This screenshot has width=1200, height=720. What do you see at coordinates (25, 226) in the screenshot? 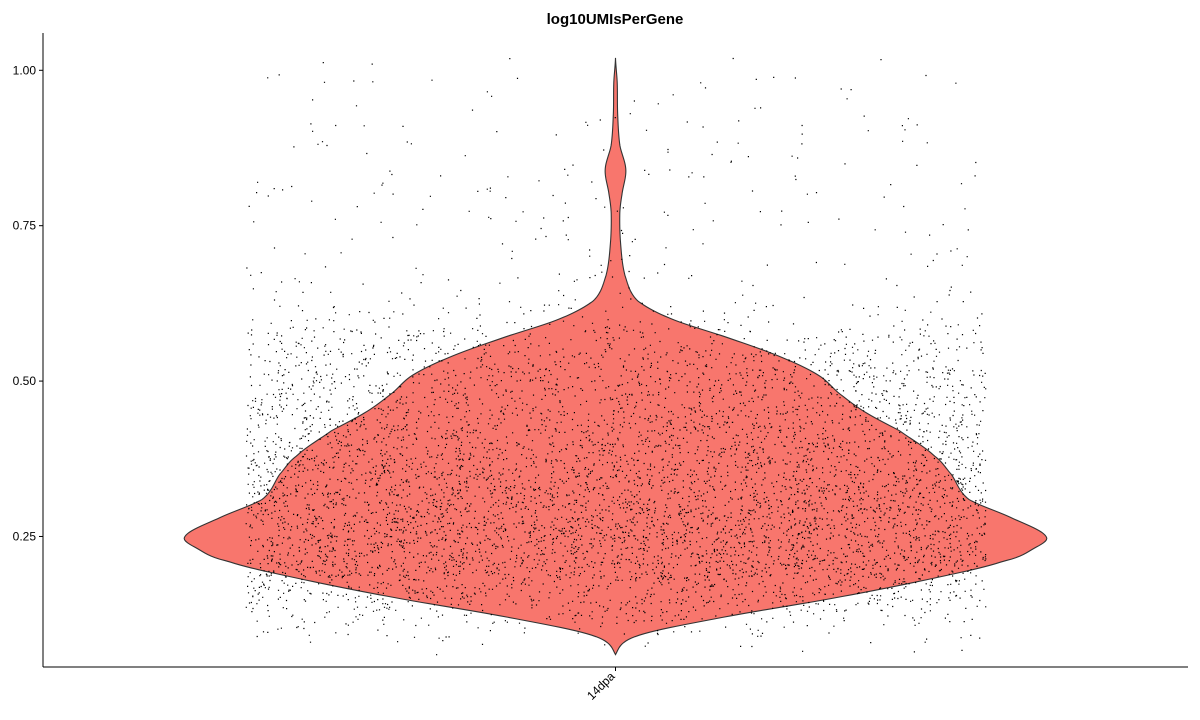
I see `y-tick-label: 0.75` at bounding box center [25, 226].